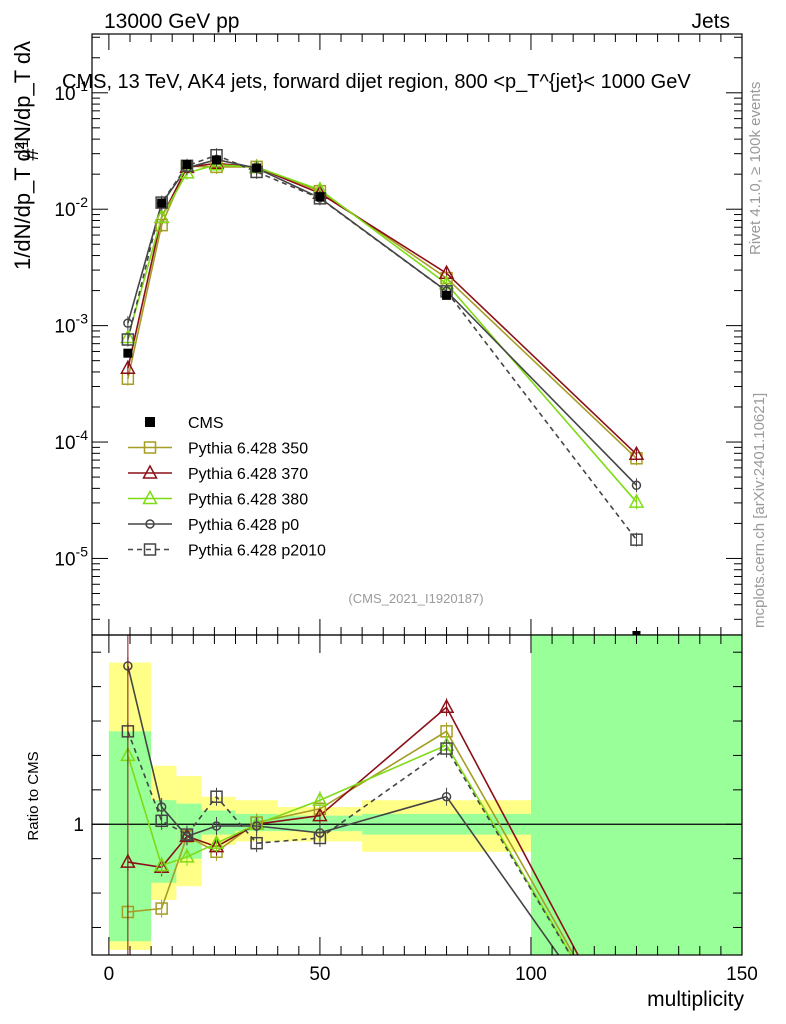 This screenshot has width=786, height=1024. Describe the element at coordinates (248, 449) in the screenshot. I see `legend-label-0: Pythia 6.428 350` at that location.